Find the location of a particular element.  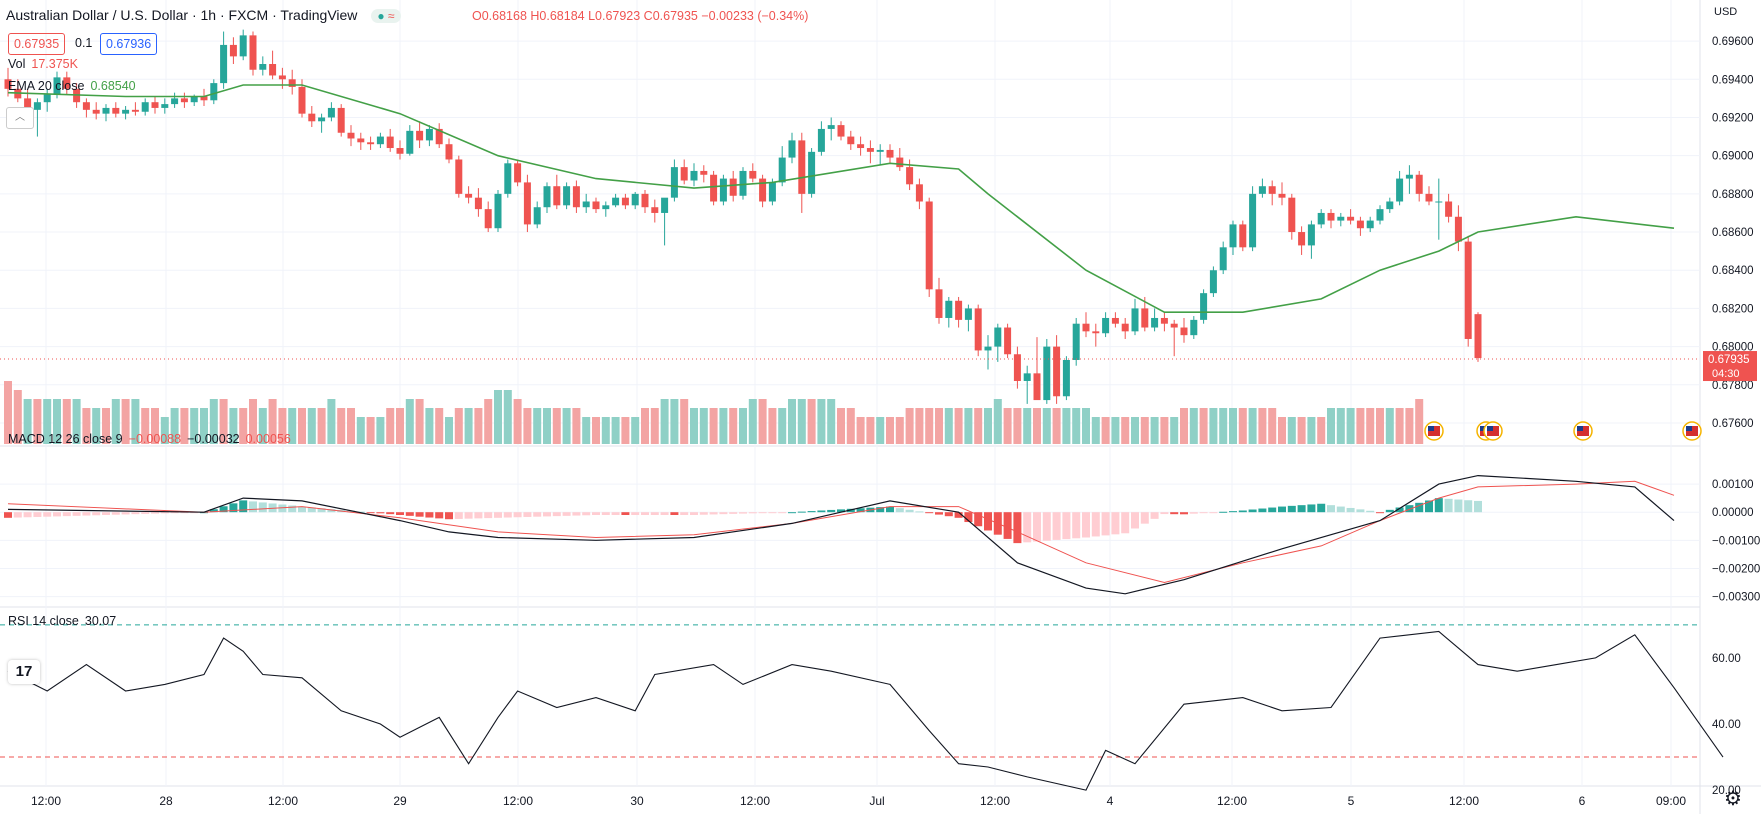

currency-label: USD is located at coordinates (1726, 12).